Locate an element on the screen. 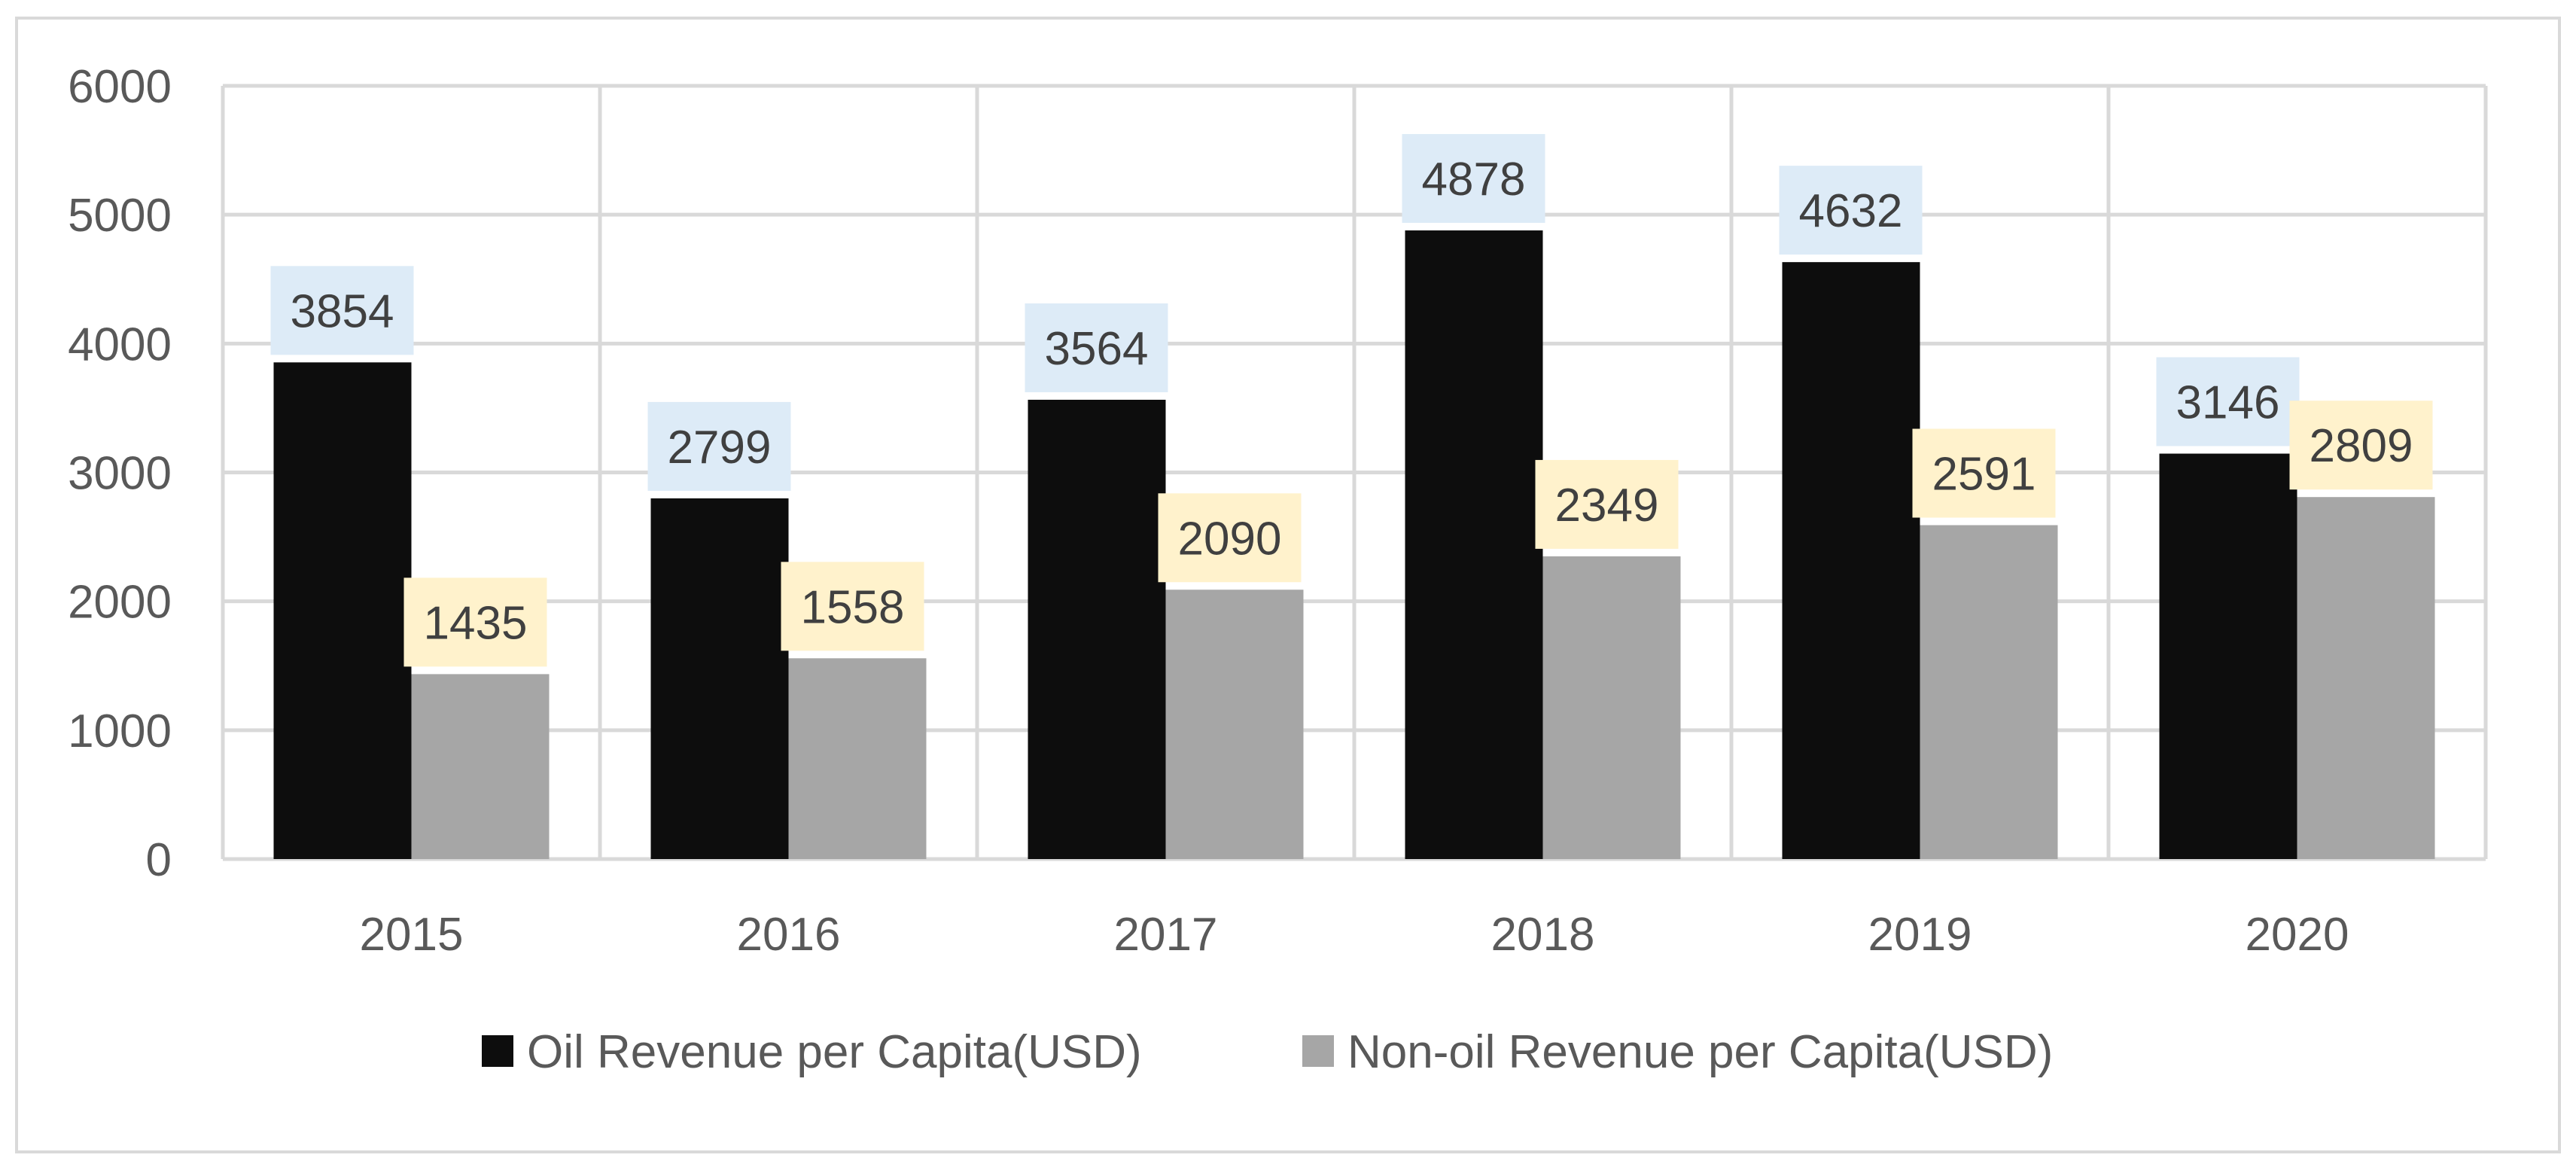 The image size is (2576, 1170). data-label-text: 2799 is located at coordinates (720, 448).